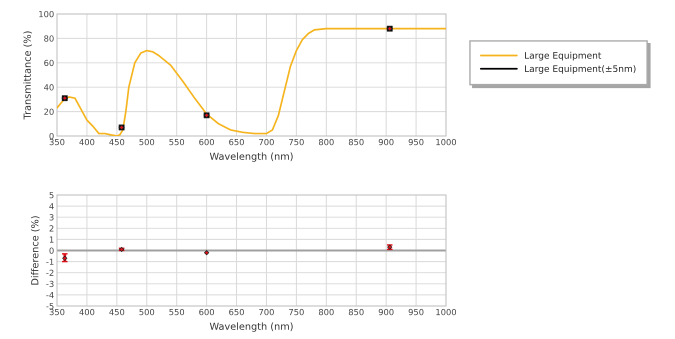  Describe the element at coordinates (50, 261) in the screenshot. I see `y-tick-label: -1` at that location.